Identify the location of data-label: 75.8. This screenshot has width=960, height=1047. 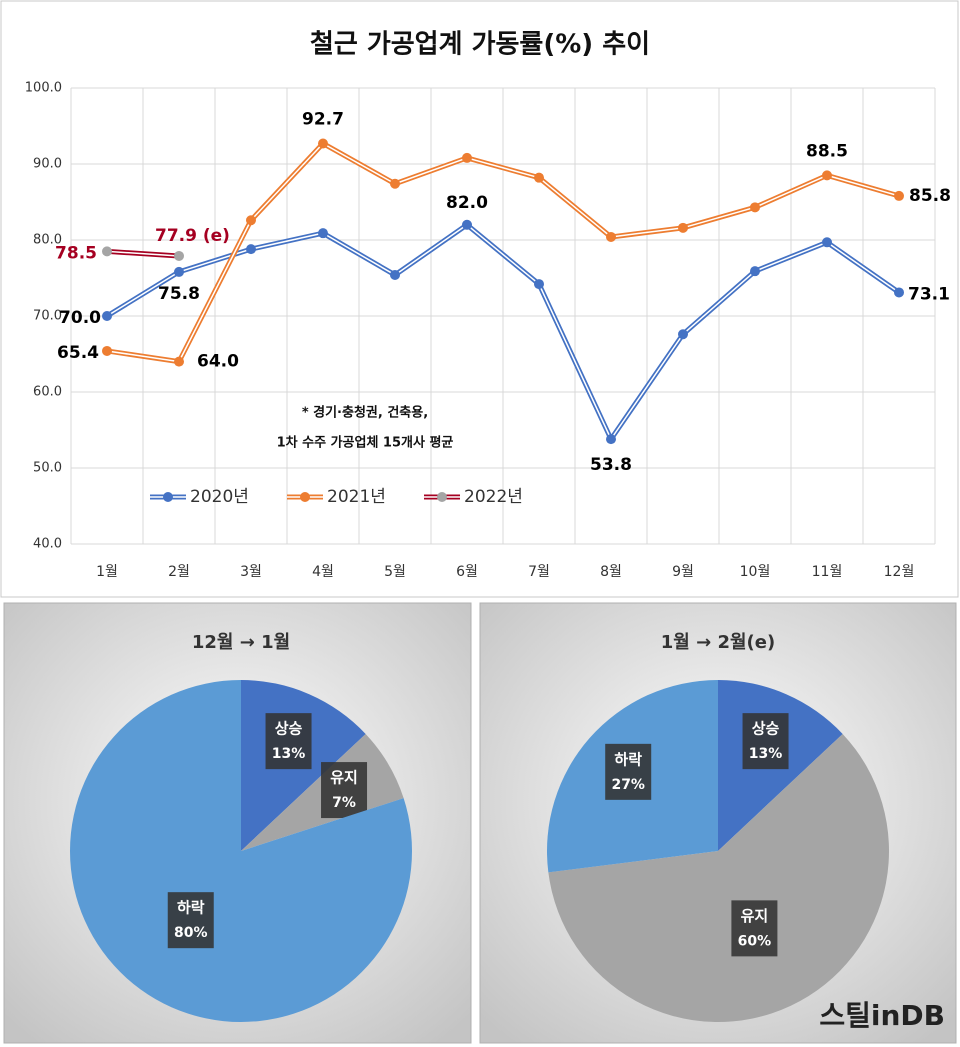
(179, 294).